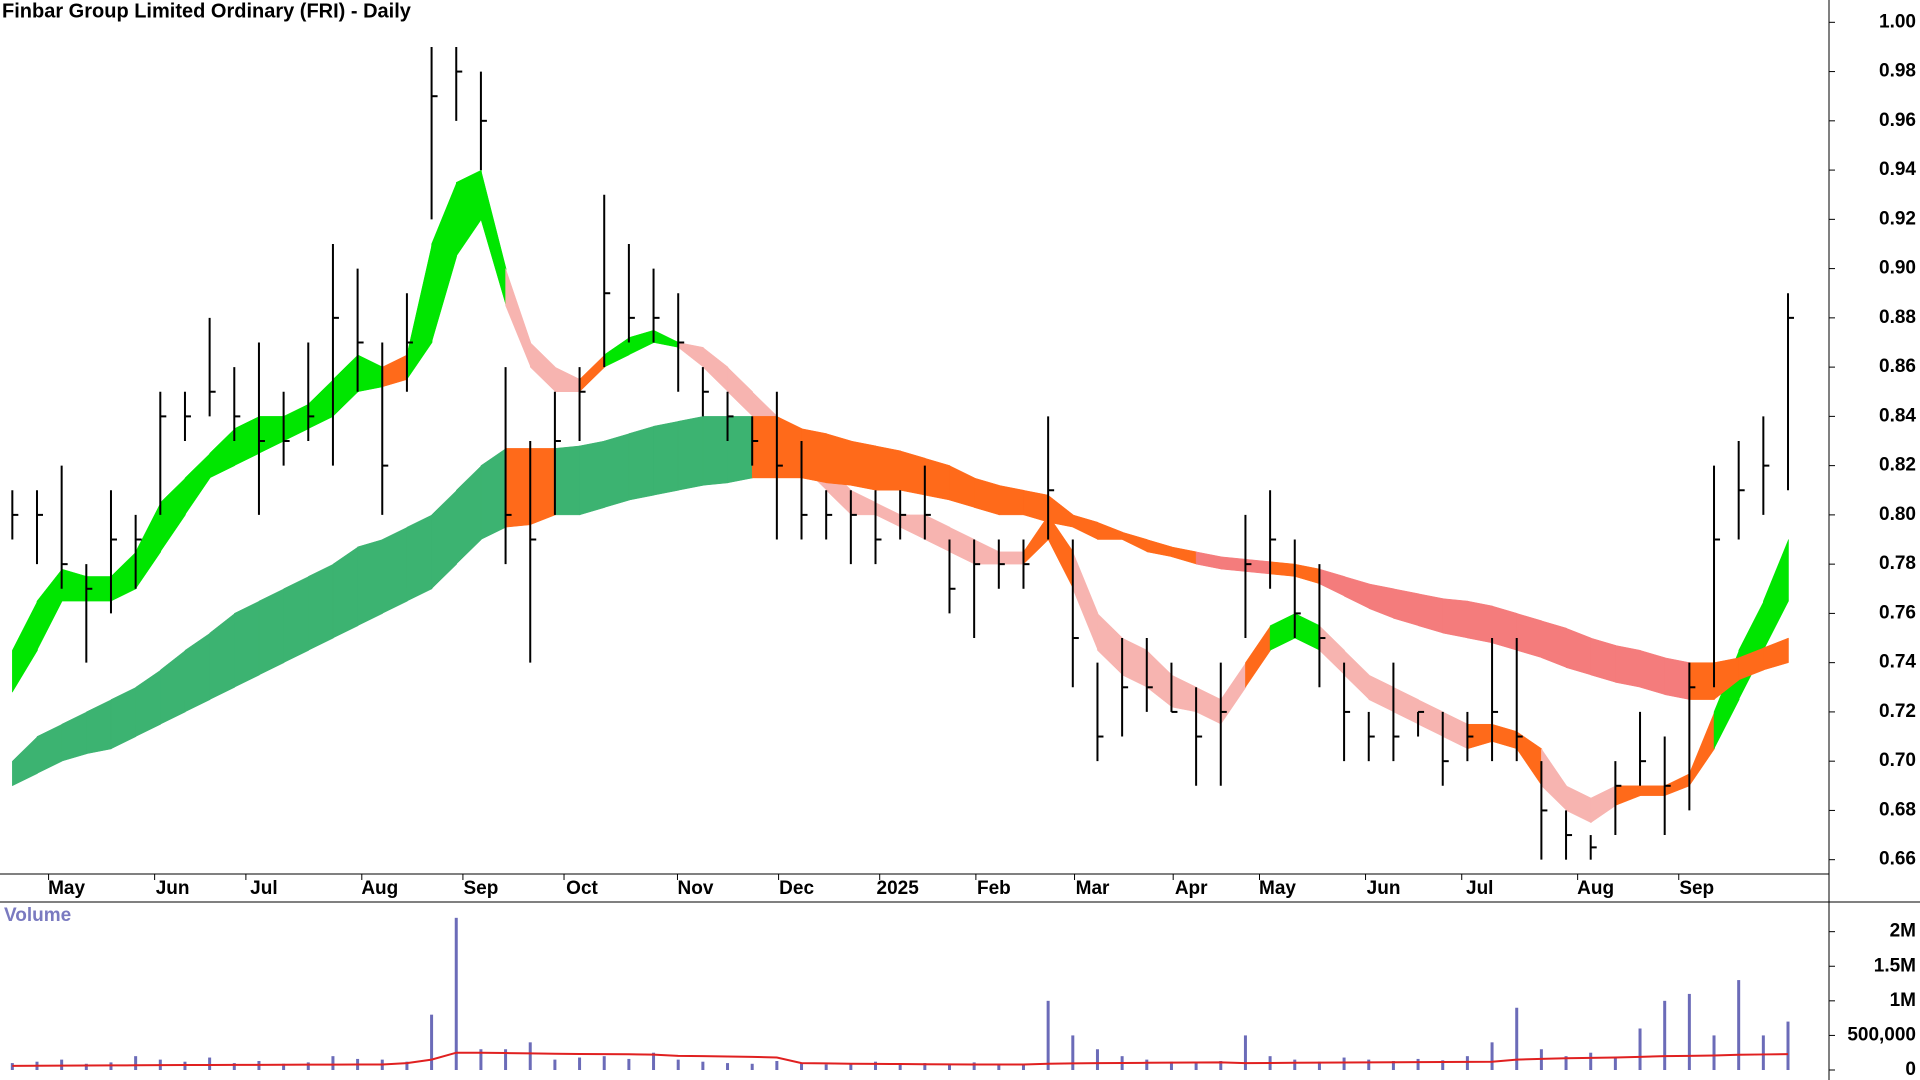 This screenshot has height=1080, width=1920. Describe the element at coordinates (1093, 888) in the screenshot. I see `x-tick-label: Mar` at that location.